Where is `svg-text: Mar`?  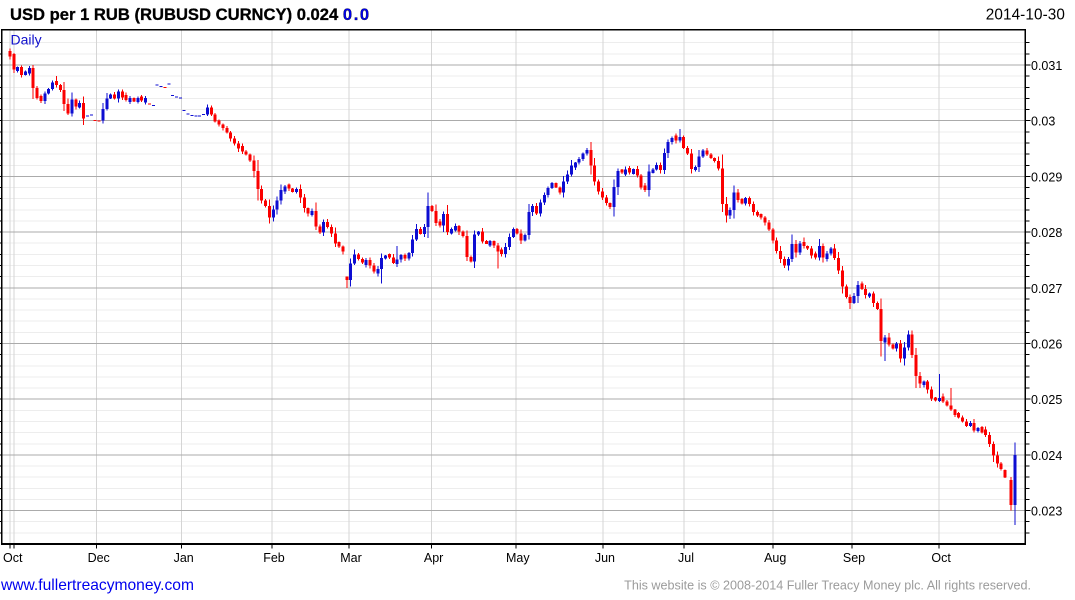
svg-text: Mar is located at coordinates (351, 558).